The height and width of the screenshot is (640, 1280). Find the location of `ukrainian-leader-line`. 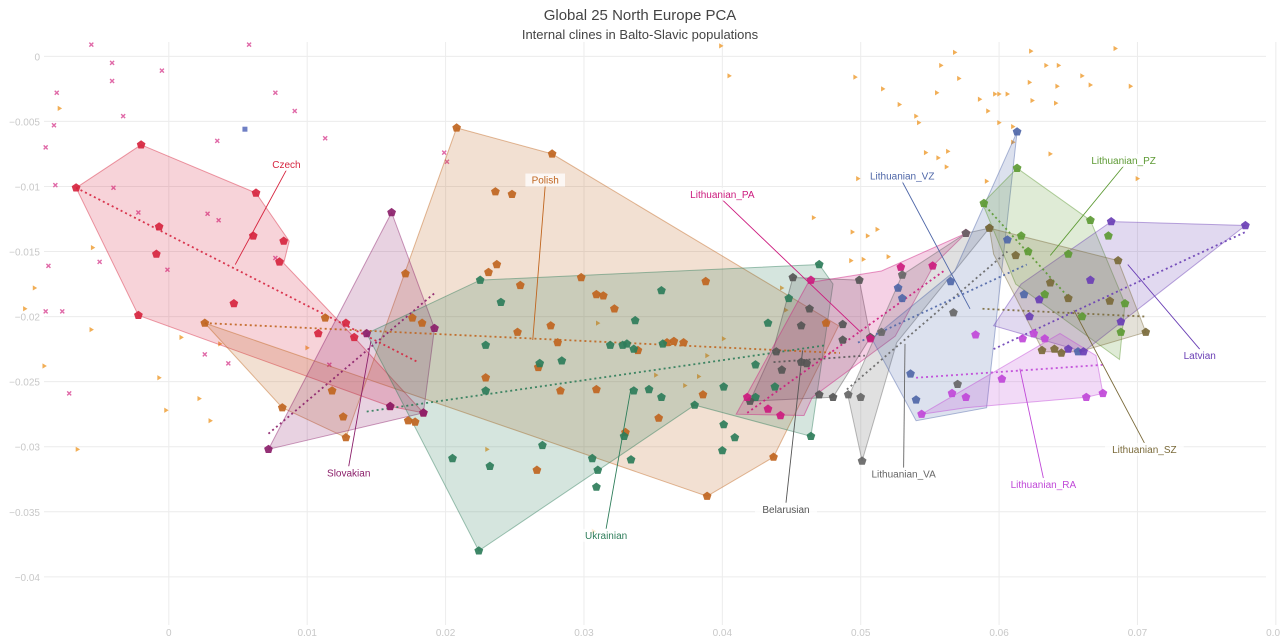

ukrainian-leader-line is located at coordinates (618, 458).